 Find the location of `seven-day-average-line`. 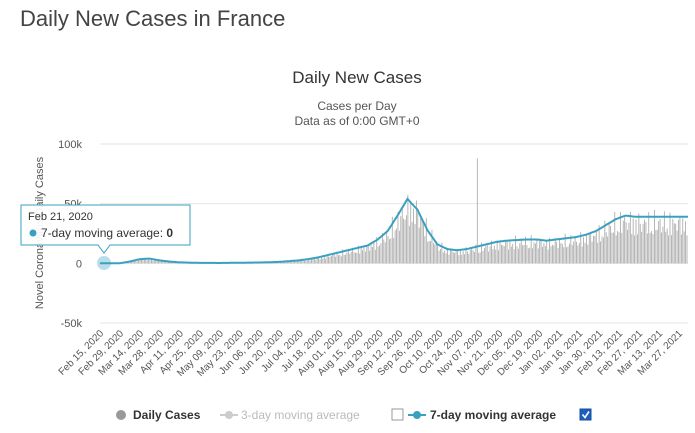

seven-day-average-line is located at coordinates (394, 231).